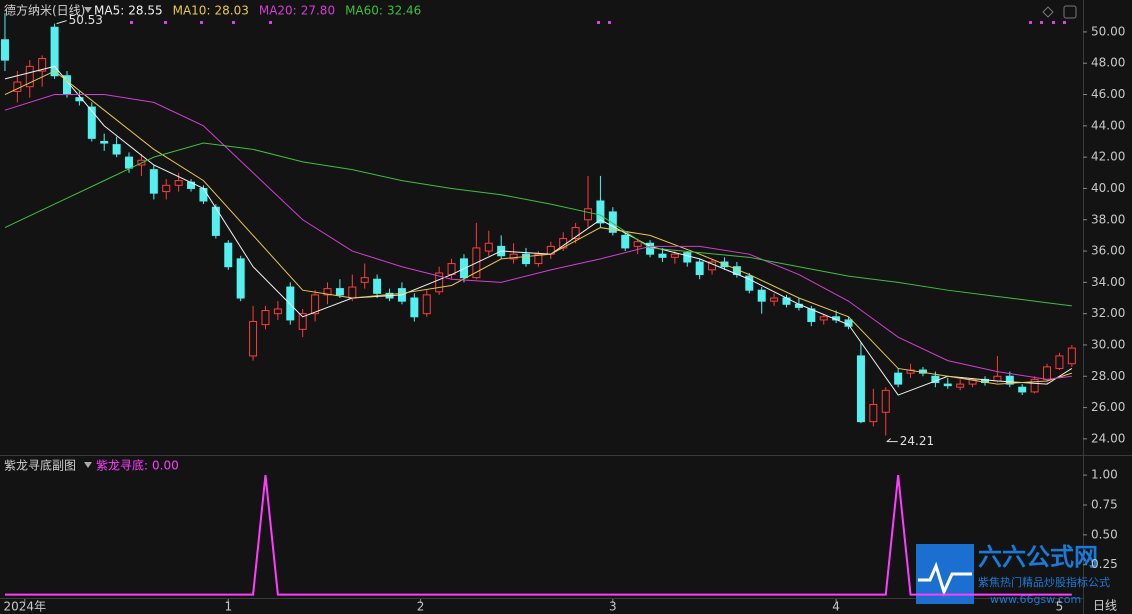 The width and height of the screenshot is (1132, 614). I want to click on x-tick-label: 2, so click(421, 607).